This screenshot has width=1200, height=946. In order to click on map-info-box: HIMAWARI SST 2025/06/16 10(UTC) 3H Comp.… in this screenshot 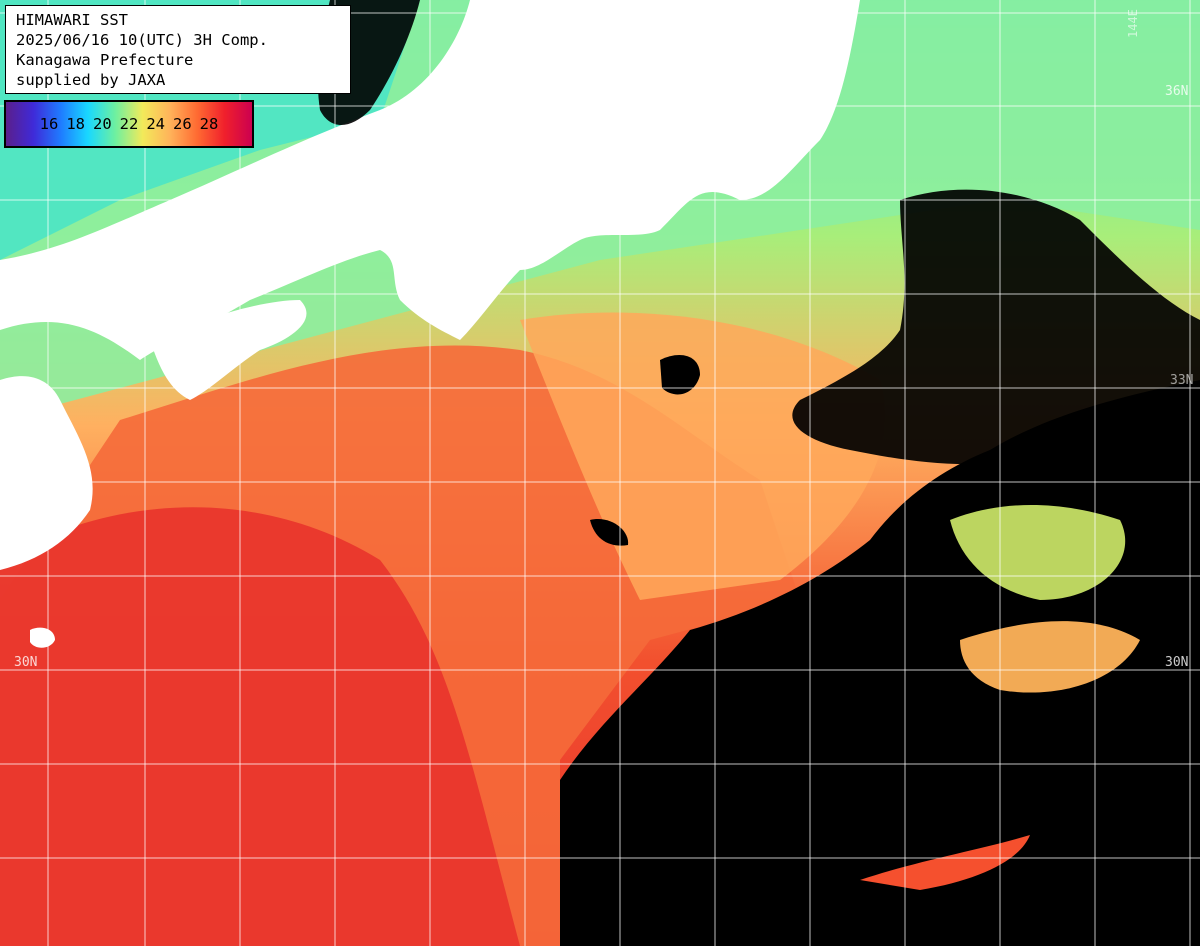, I will do `click(178, 49)`.